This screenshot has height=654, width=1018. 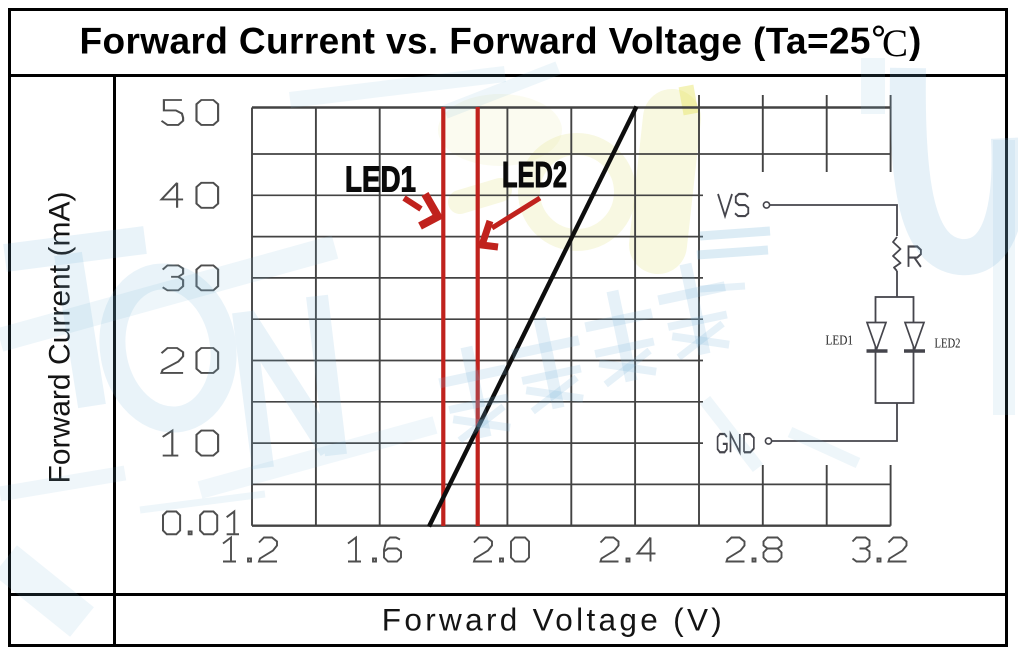 What do you see at coordinates (552, 620) in the screenshot?
I see `svg-text: Forward Voltage (V)` at bounding box center [552, 620].